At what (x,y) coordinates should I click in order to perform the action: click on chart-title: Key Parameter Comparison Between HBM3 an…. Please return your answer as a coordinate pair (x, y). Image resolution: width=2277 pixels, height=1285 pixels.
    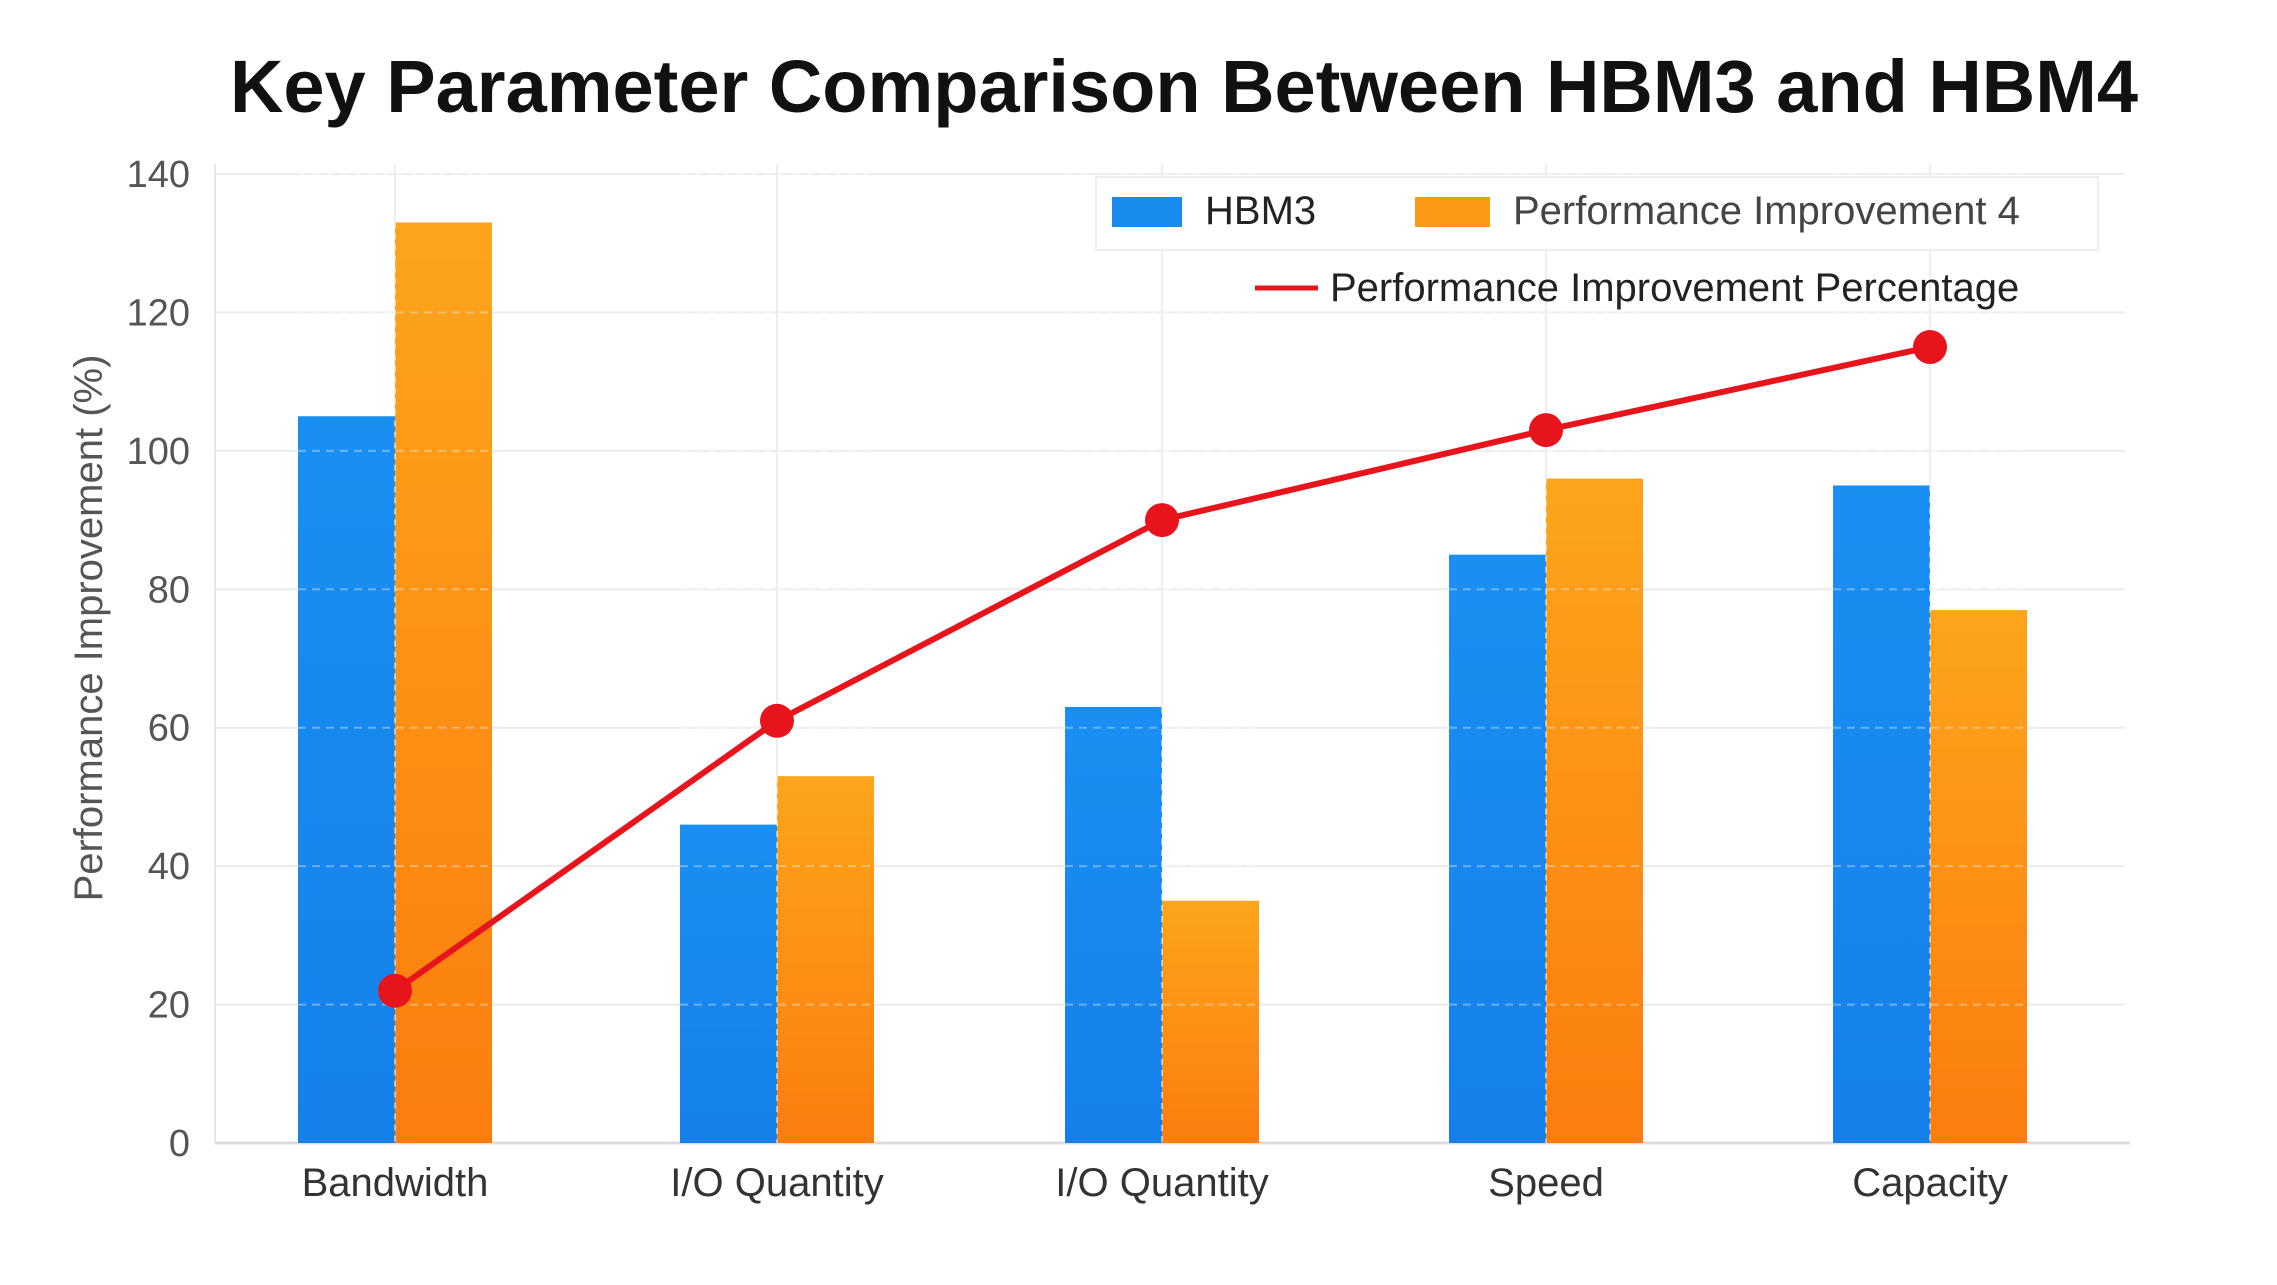
    Looking at the image, I should click on (1184, 86).